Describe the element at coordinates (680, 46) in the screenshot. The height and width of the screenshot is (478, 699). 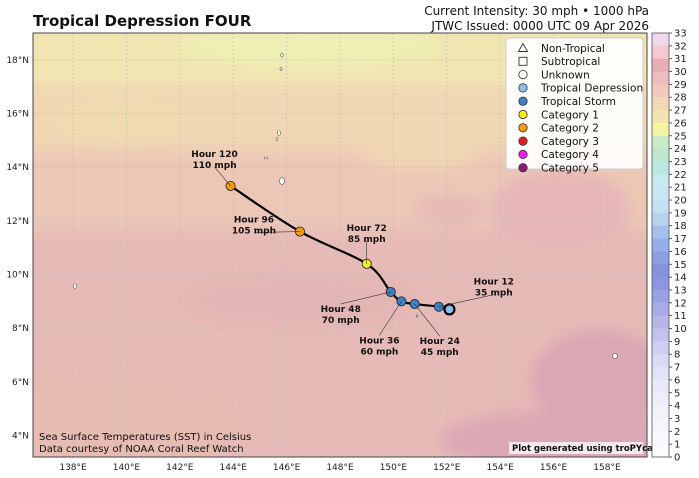
I see `colorbar-label: 32` at that location.